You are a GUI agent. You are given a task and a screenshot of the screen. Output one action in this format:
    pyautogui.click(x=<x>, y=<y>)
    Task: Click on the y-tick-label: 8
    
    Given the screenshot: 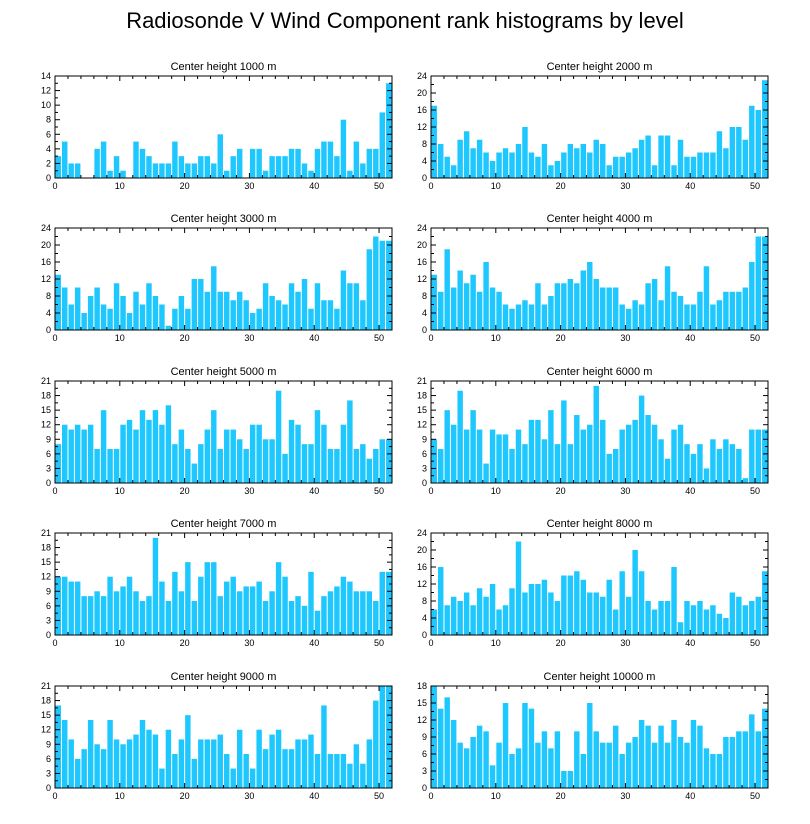 What is the action you would take?
    pyautogui.click(x=424, y=144)
    